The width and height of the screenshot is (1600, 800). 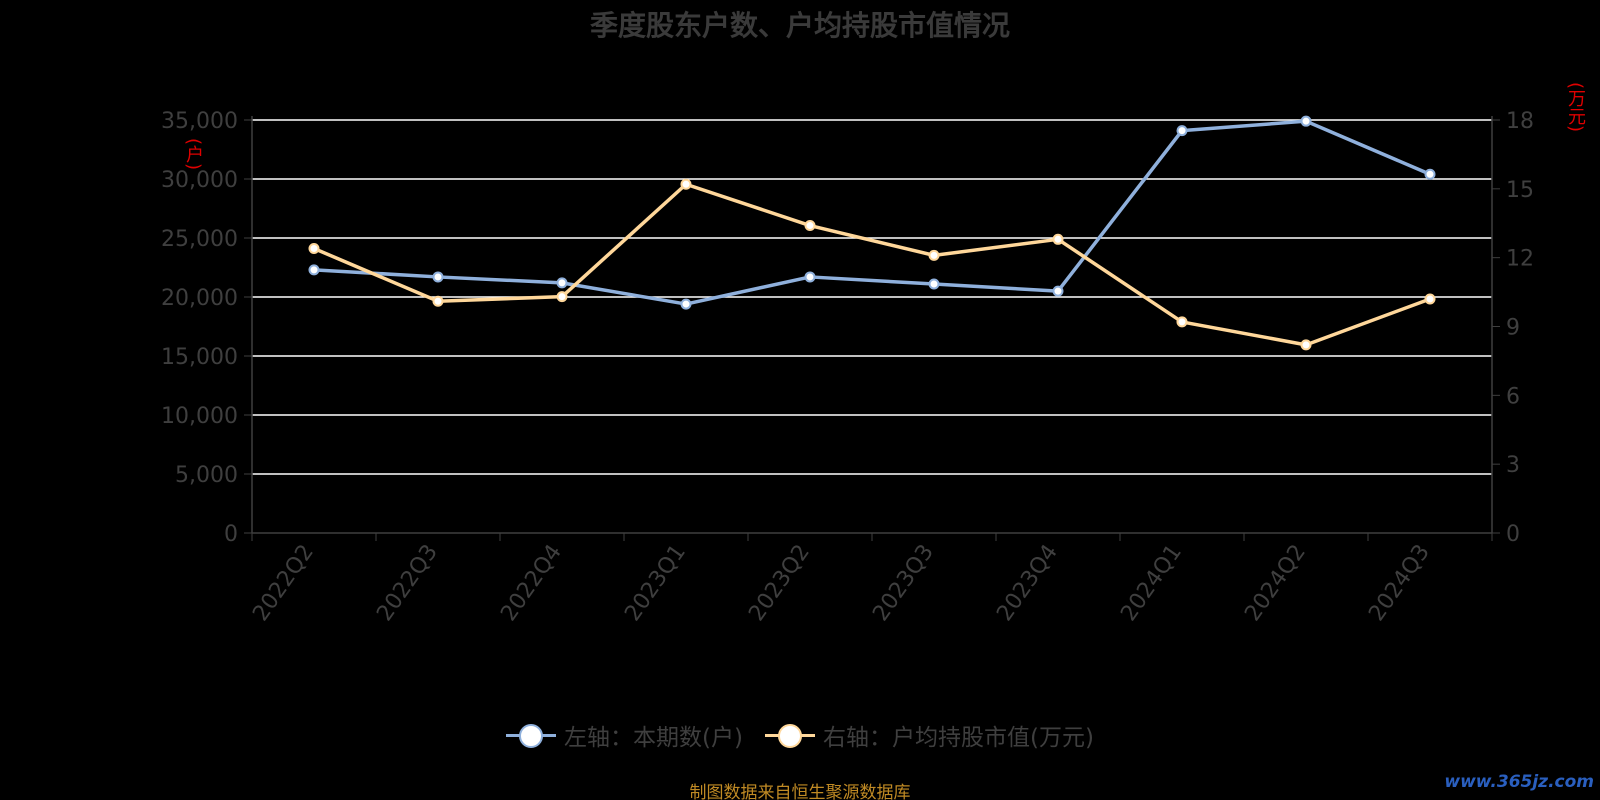 I want to click on left-axis-tick-label: 5,000, so click(x=206, y=475).